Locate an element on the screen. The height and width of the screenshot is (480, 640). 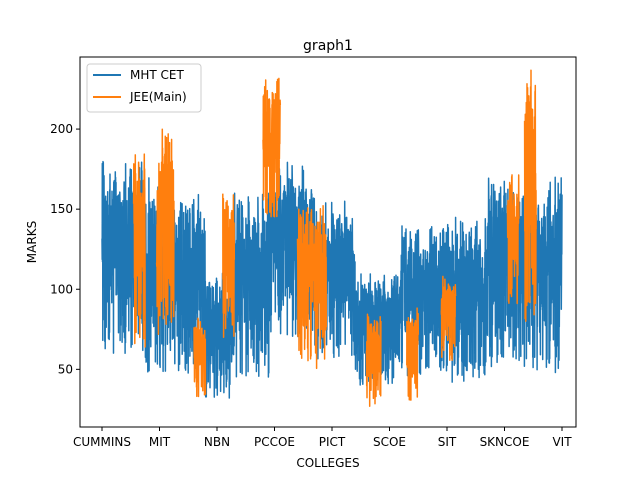
y-tick-label: 100 is located at coordinates (61, 289).